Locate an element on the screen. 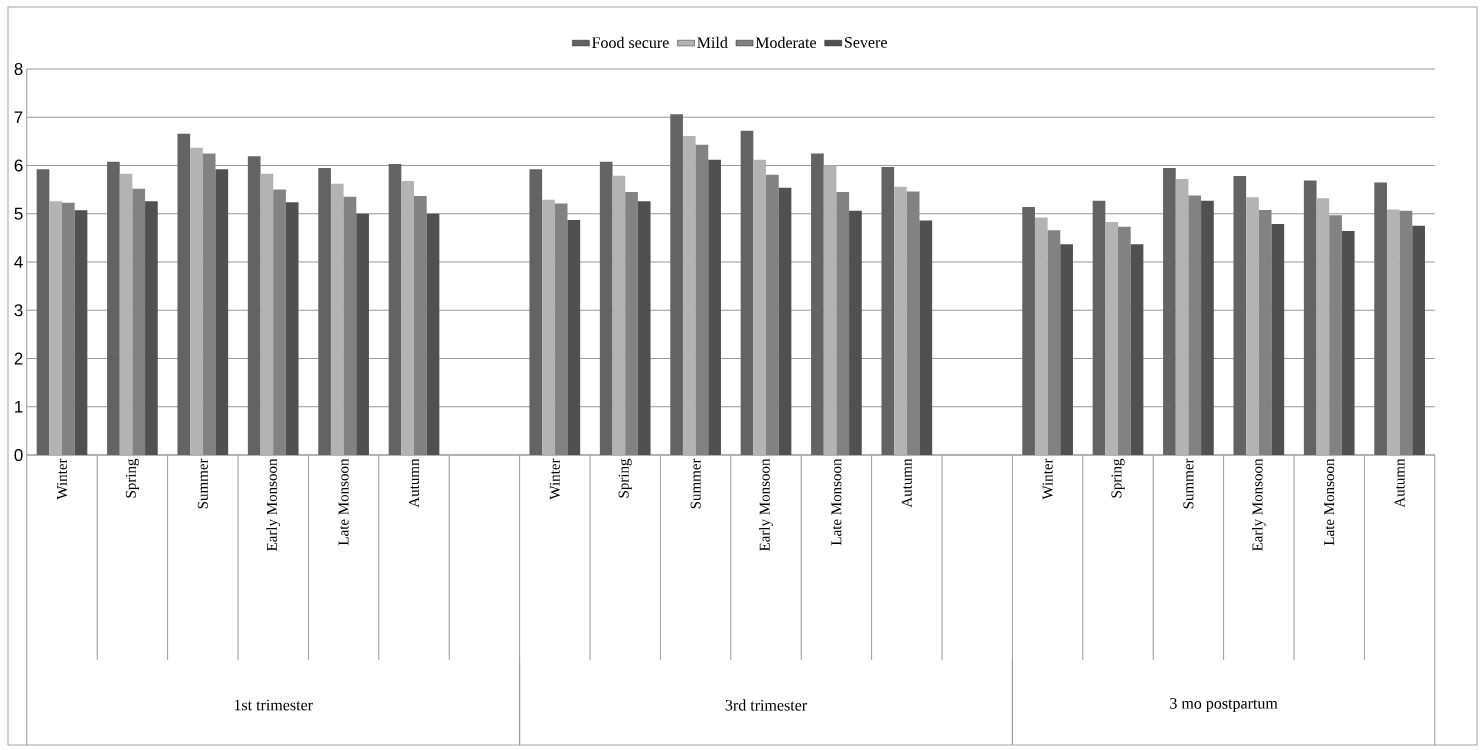 This screenshot has height=750, width=1482. y-tick-label: 6 is located at coordinates (18, 165).